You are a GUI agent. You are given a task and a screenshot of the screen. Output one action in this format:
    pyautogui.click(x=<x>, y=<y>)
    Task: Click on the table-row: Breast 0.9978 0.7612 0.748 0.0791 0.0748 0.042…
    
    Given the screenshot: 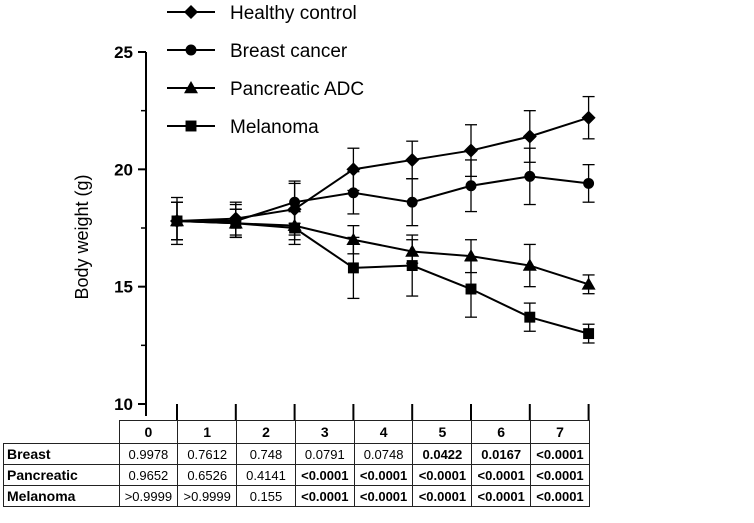 What is the action you would take?
    pyautogui.click(x=296, y=454)
    